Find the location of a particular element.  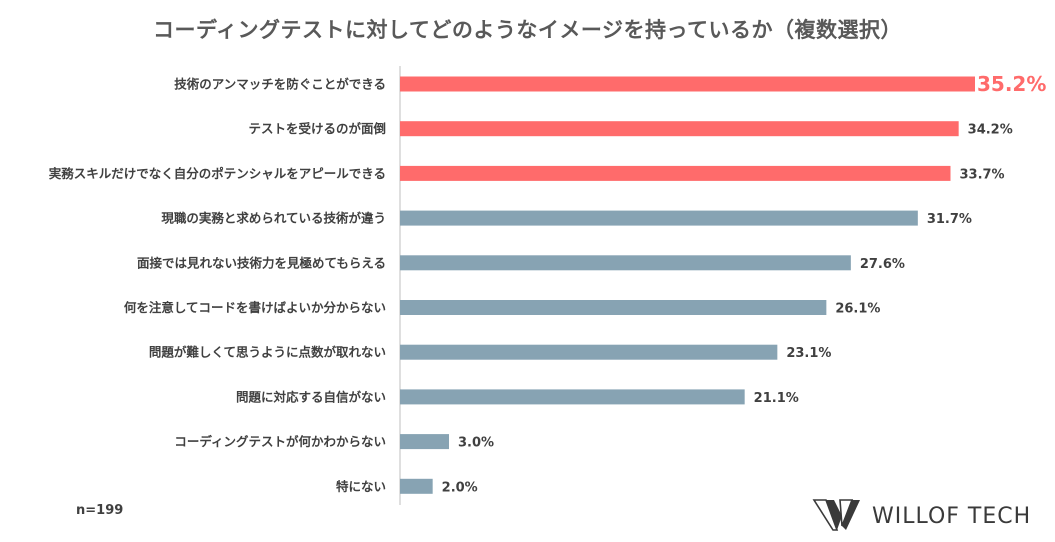

willof-logo-icon is located at coordinates (836, 515).